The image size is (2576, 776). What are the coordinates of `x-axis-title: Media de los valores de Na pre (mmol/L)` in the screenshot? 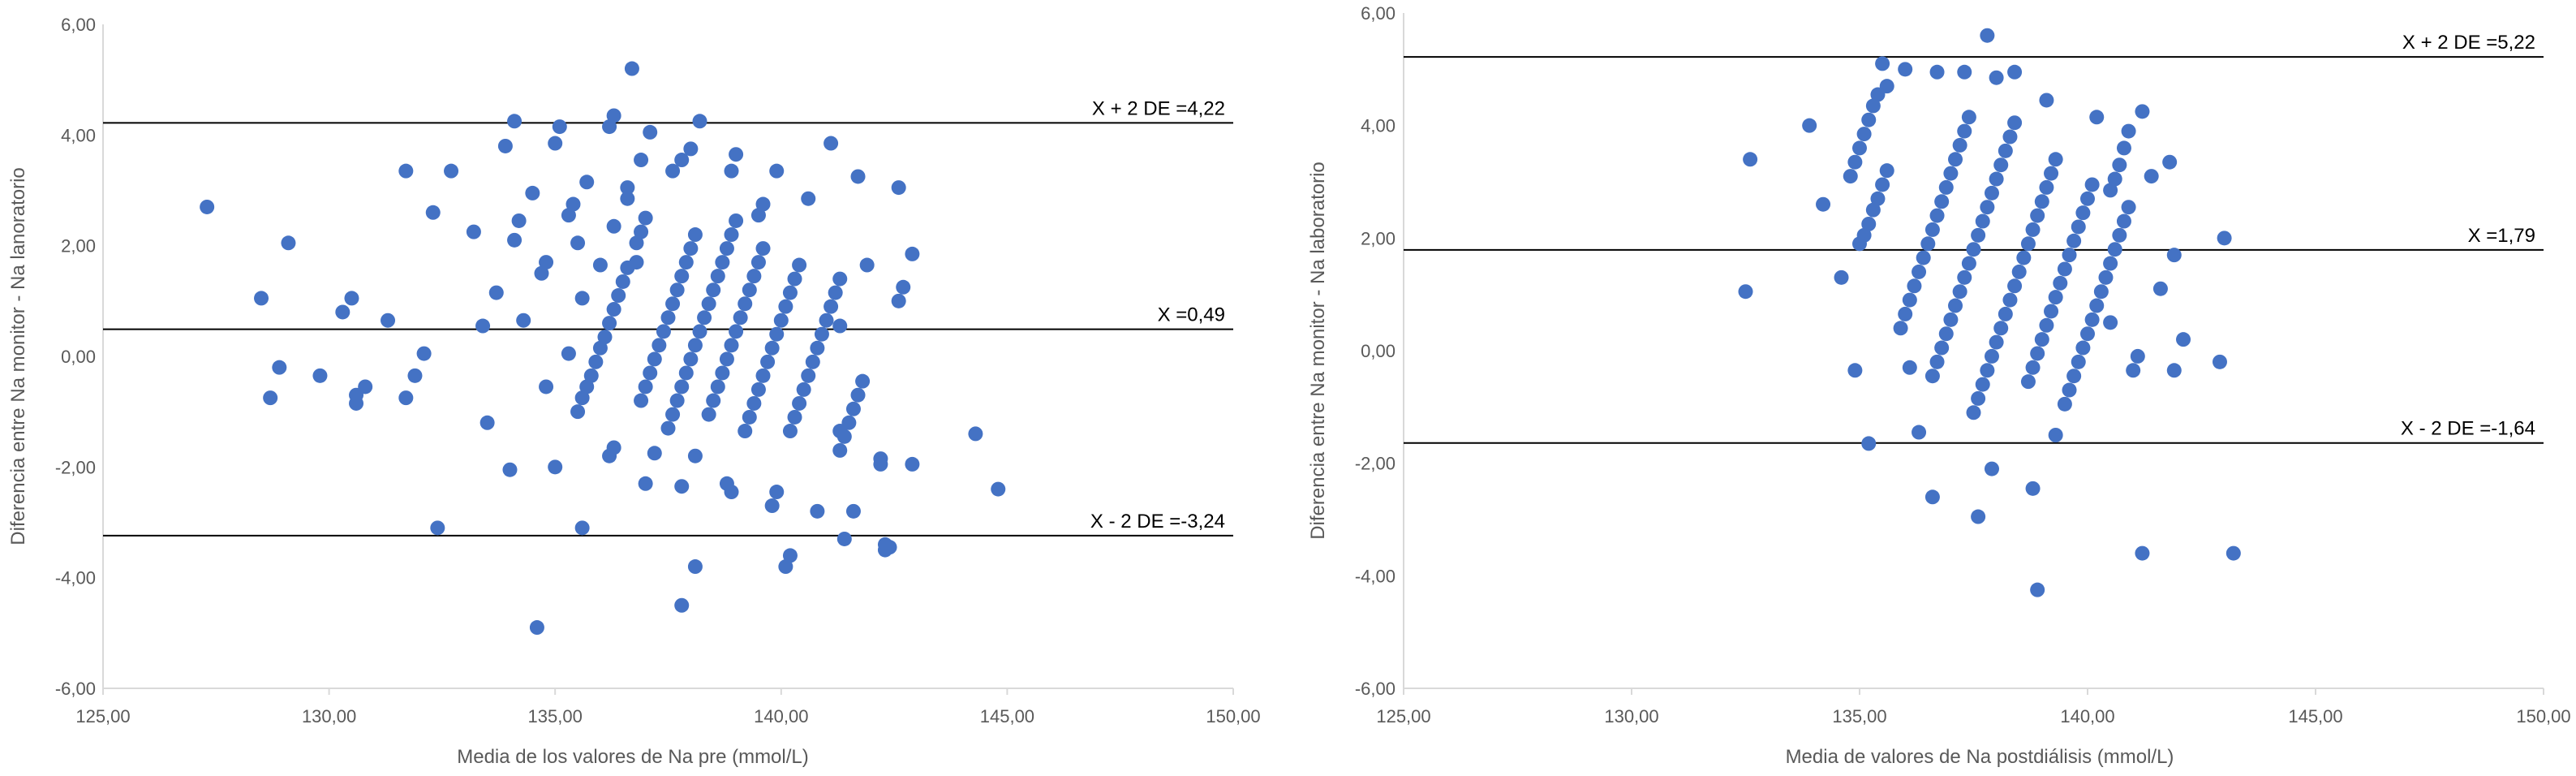 It's located at (633, 757).